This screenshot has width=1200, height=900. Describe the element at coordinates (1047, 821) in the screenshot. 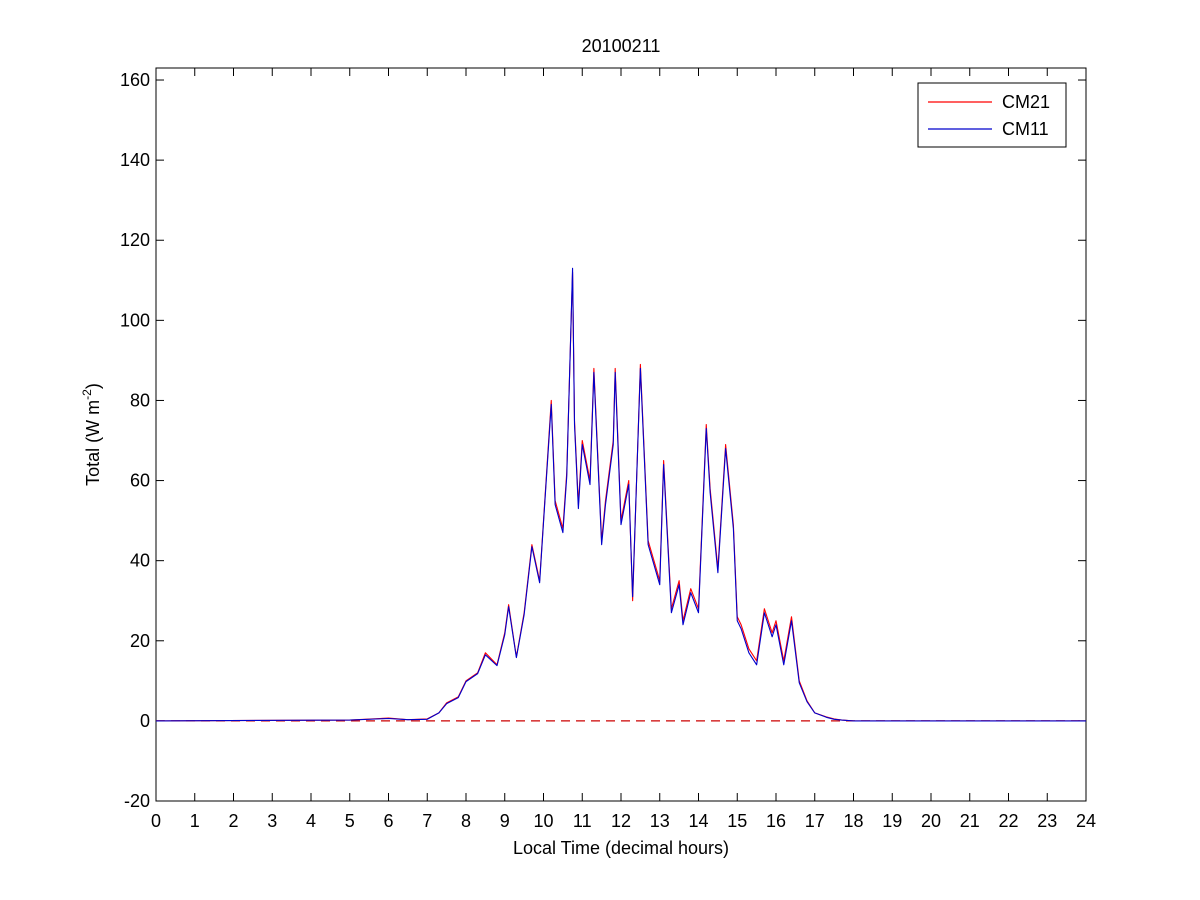

I see `x-tick-label: 23` at that location.